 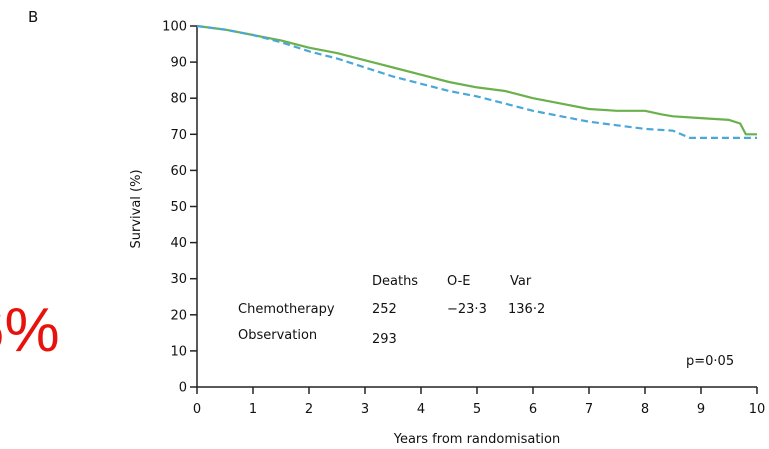 I want to click on row-chemo-oe: −23·3, so click(x=467, y=309).